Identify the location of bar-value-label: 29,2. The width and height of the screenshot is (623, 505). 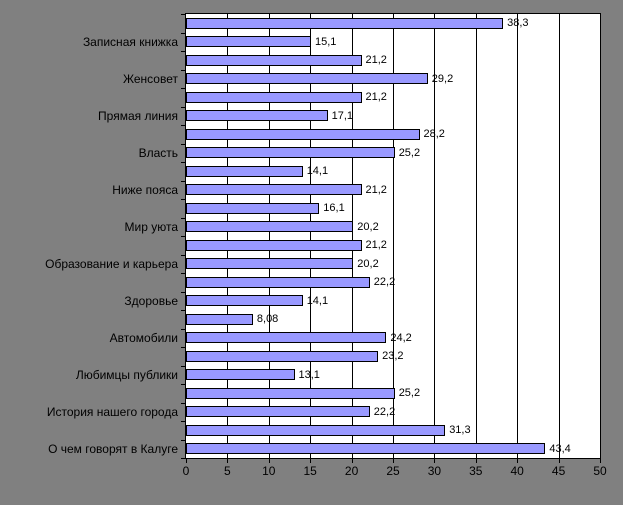
(442, 78).